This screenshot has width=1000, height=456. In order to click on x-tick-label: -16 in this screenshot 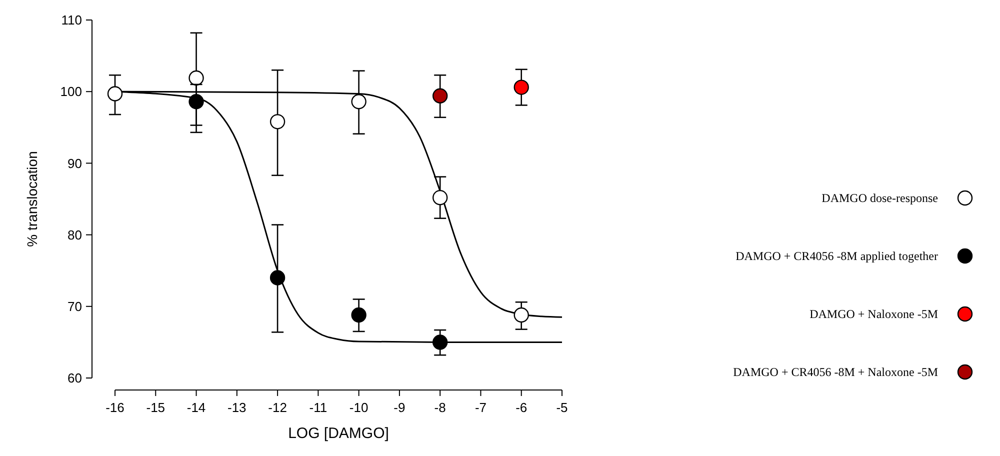, I will do `click(115, 407)`.